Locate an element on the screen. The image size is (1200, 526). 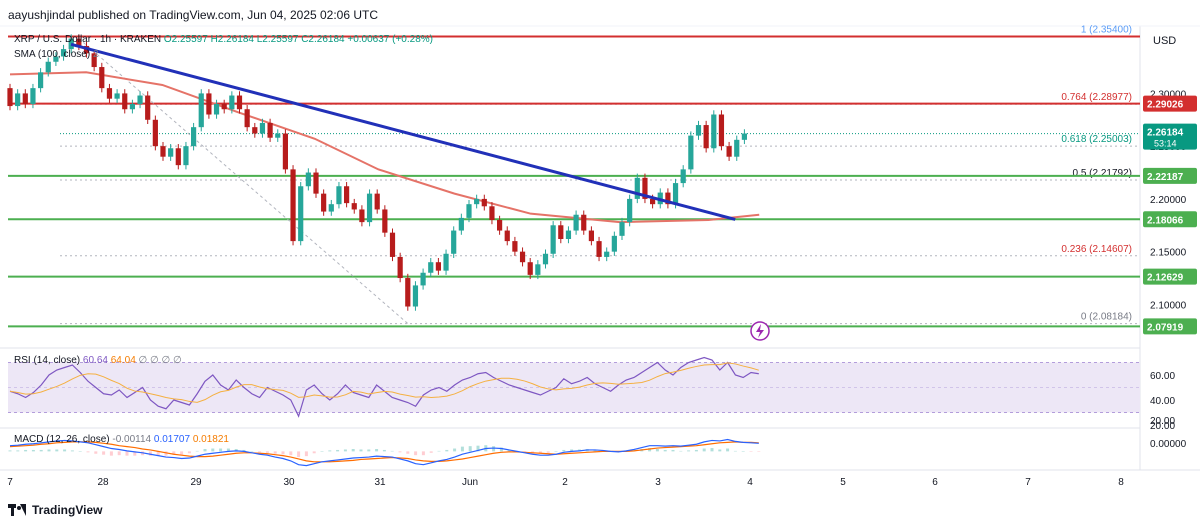
rsi-label: RSI (14, close) is located at coordinates (47, 360).